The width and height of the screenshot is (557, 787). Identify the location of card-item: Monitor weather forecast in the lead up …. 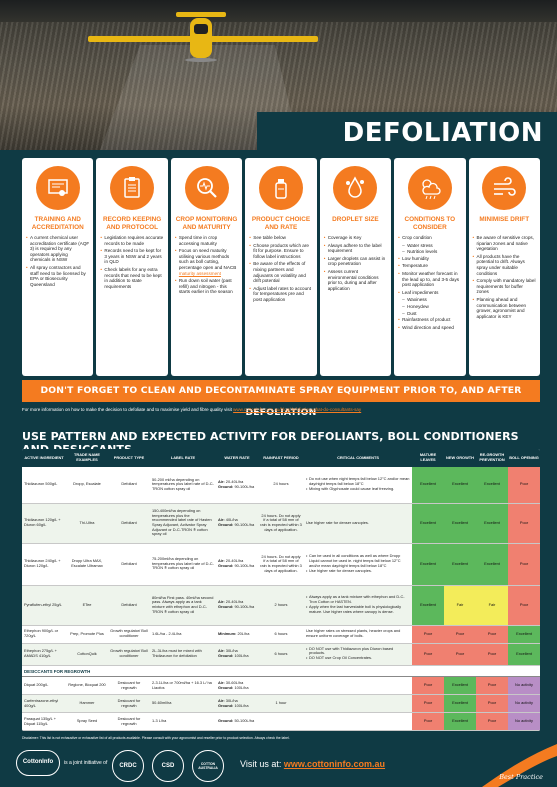
(429, 279).